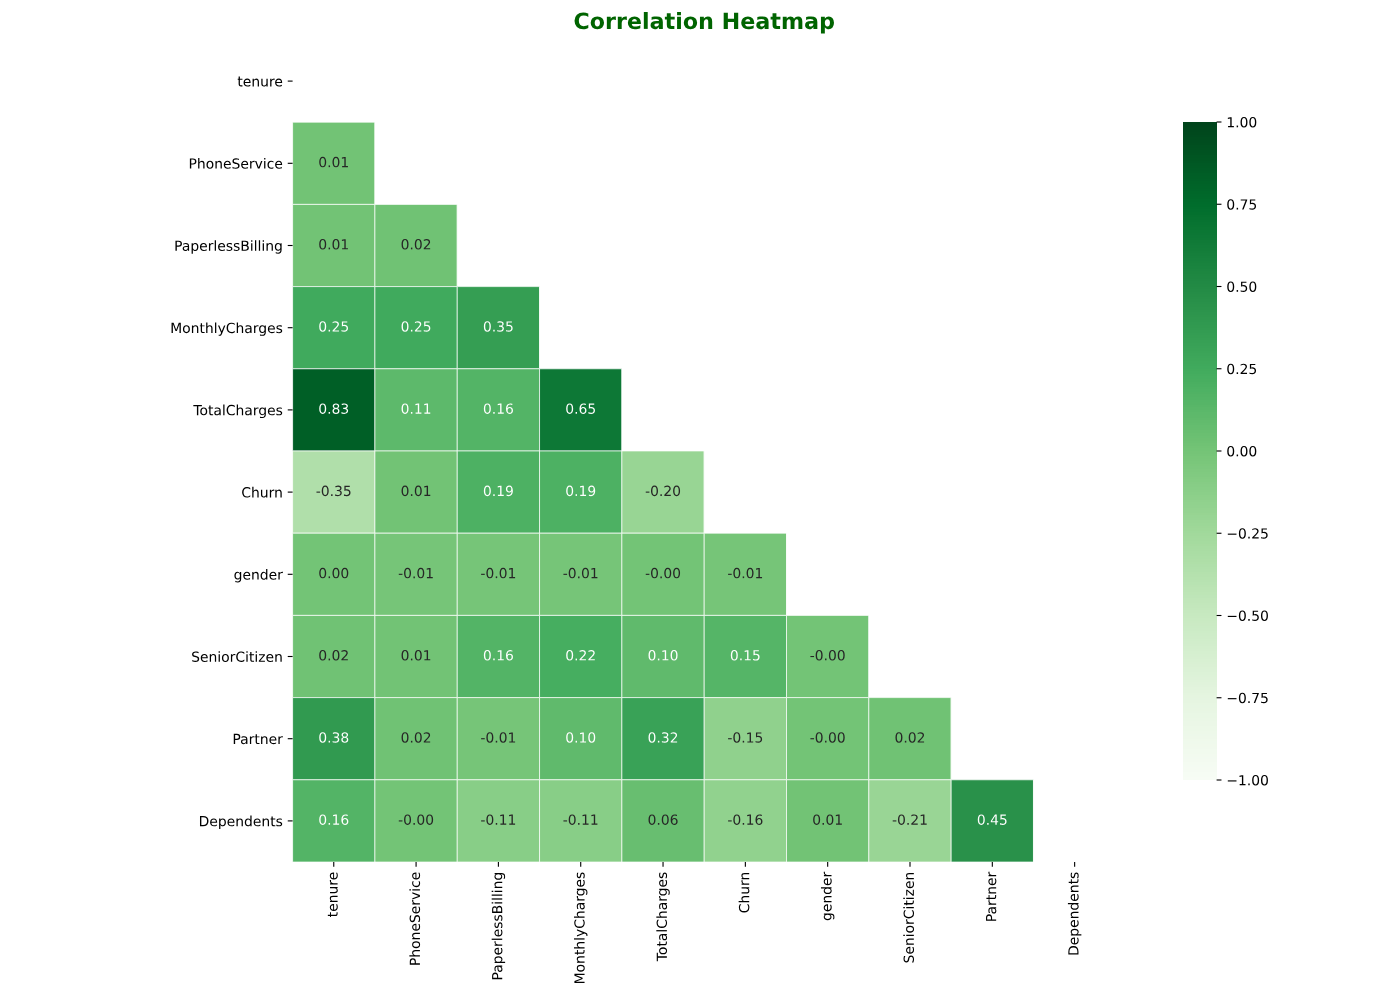 Image resolution: width=1400 pixels, height=1000 pixels. What do you see at coordinates (415, 918) in the screenshot?
I see `x-tick-label: PhoneService` at bounding box center [415, 918].